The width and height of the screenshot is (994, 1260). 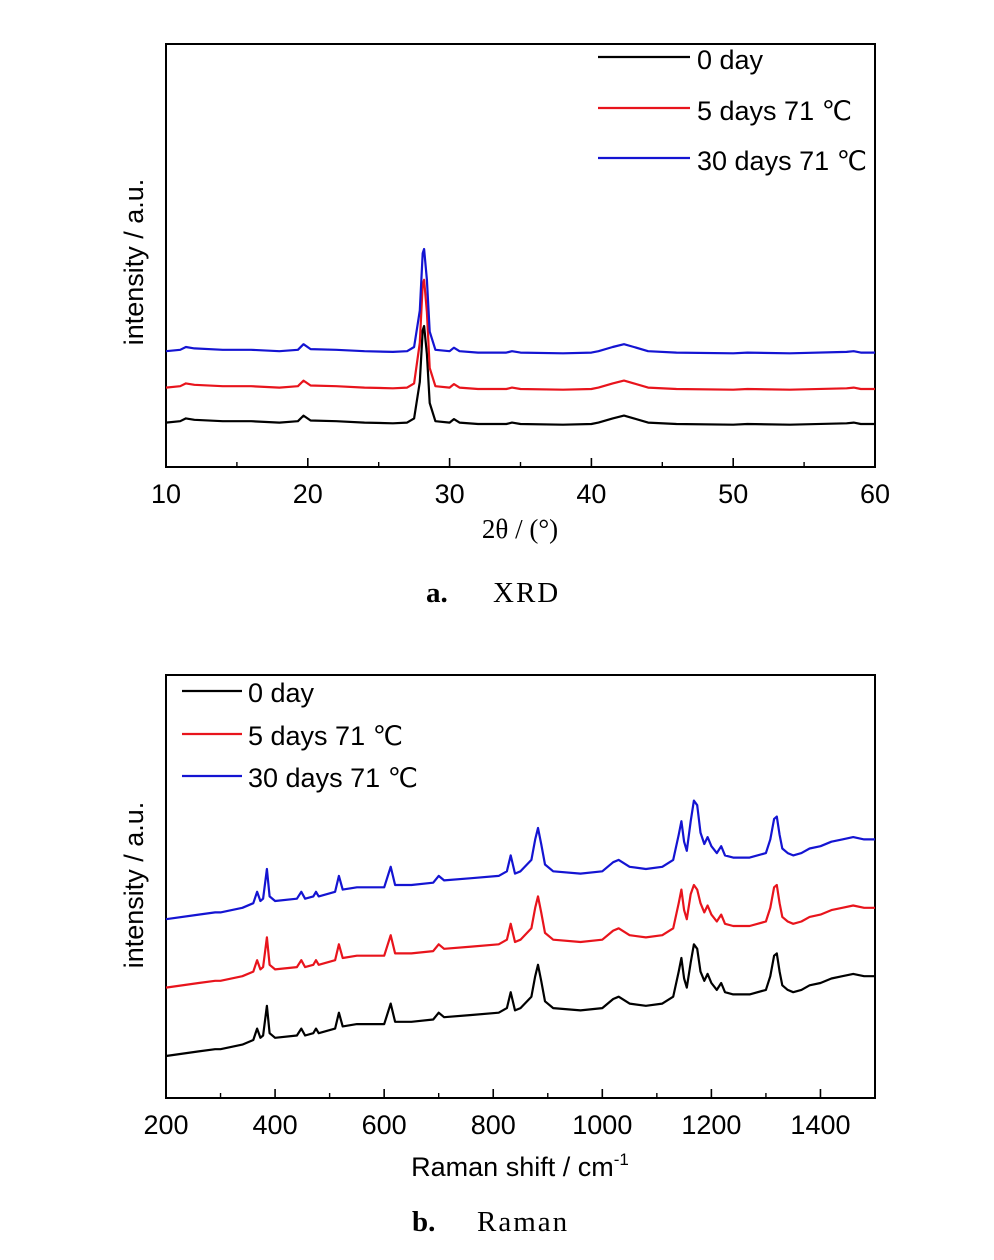 What do you see at coordinates (711, 1125) in the screenshot?
I see `raman-x-tick-label: 1200` at bounding box center [711, 1125].